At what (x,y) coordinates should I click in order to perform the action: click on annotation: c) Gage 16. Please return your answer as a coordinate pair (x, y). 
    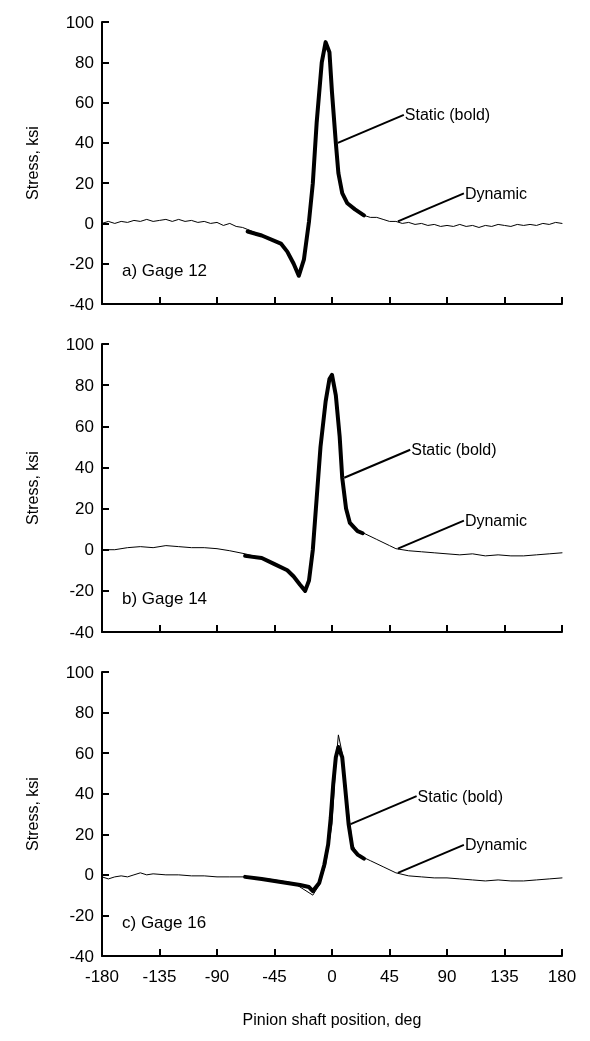
    Looking at the image, I should click on (164, 922).